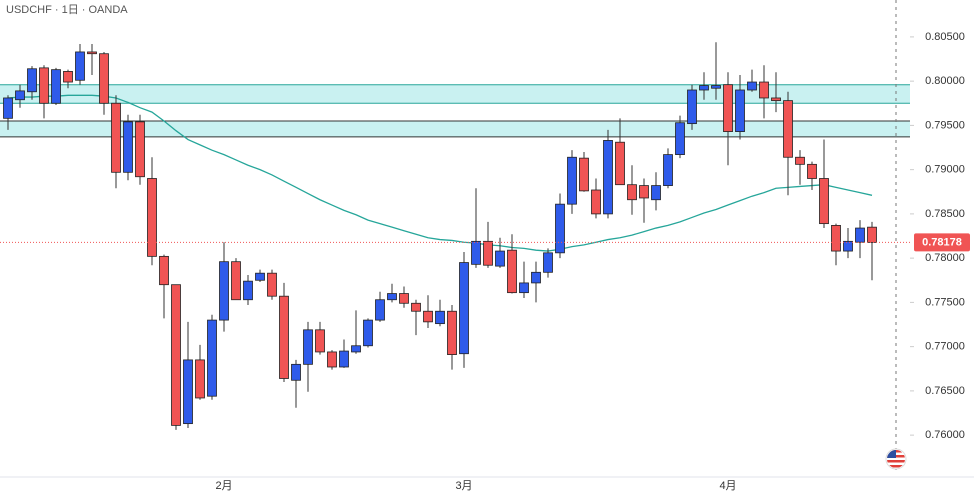  What do you see at coordinates (945, 214) in the screenshot?
I see `y-tick-label: 0.78500` at bounding box center [945, 214].